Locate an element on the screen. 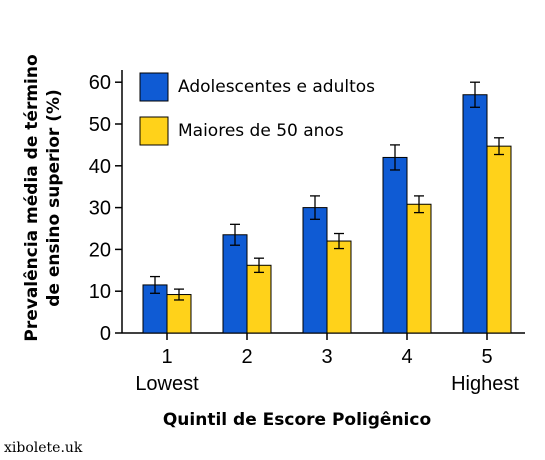  x-tick-label-1: 1 is located at coordinates (166, 357).